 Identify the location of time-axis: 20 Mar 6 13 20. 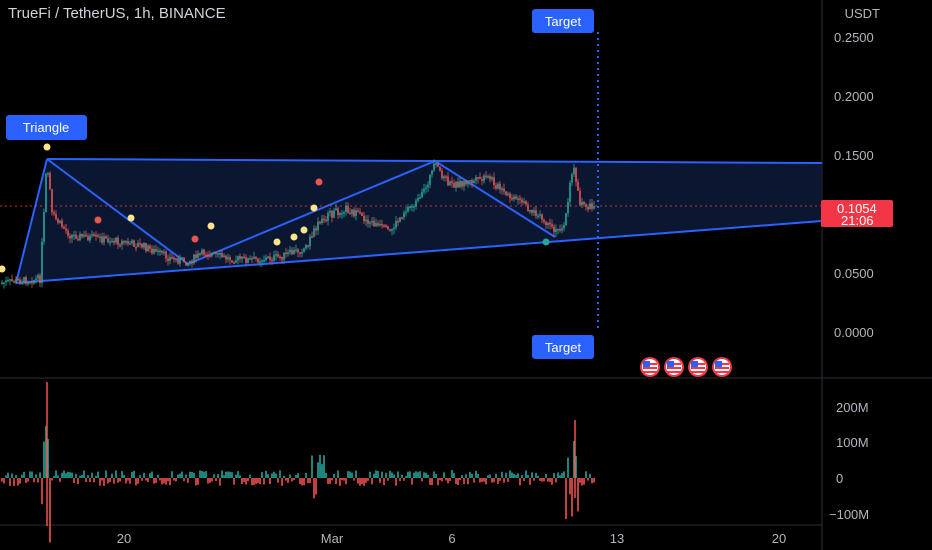
(451, 538).